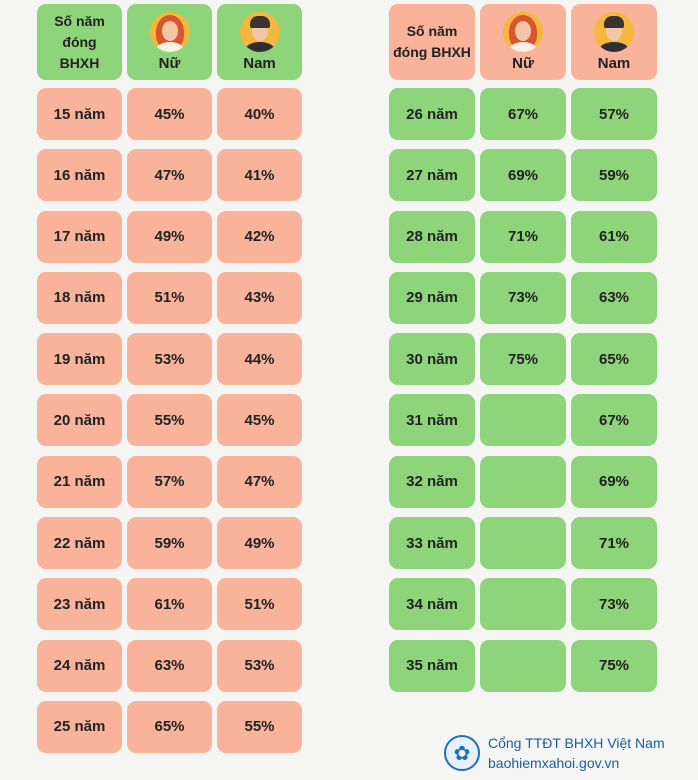  Describe the element at coordinates (614, 604) in the screenshot. I see `male-rate-cell: 73%` at that location.